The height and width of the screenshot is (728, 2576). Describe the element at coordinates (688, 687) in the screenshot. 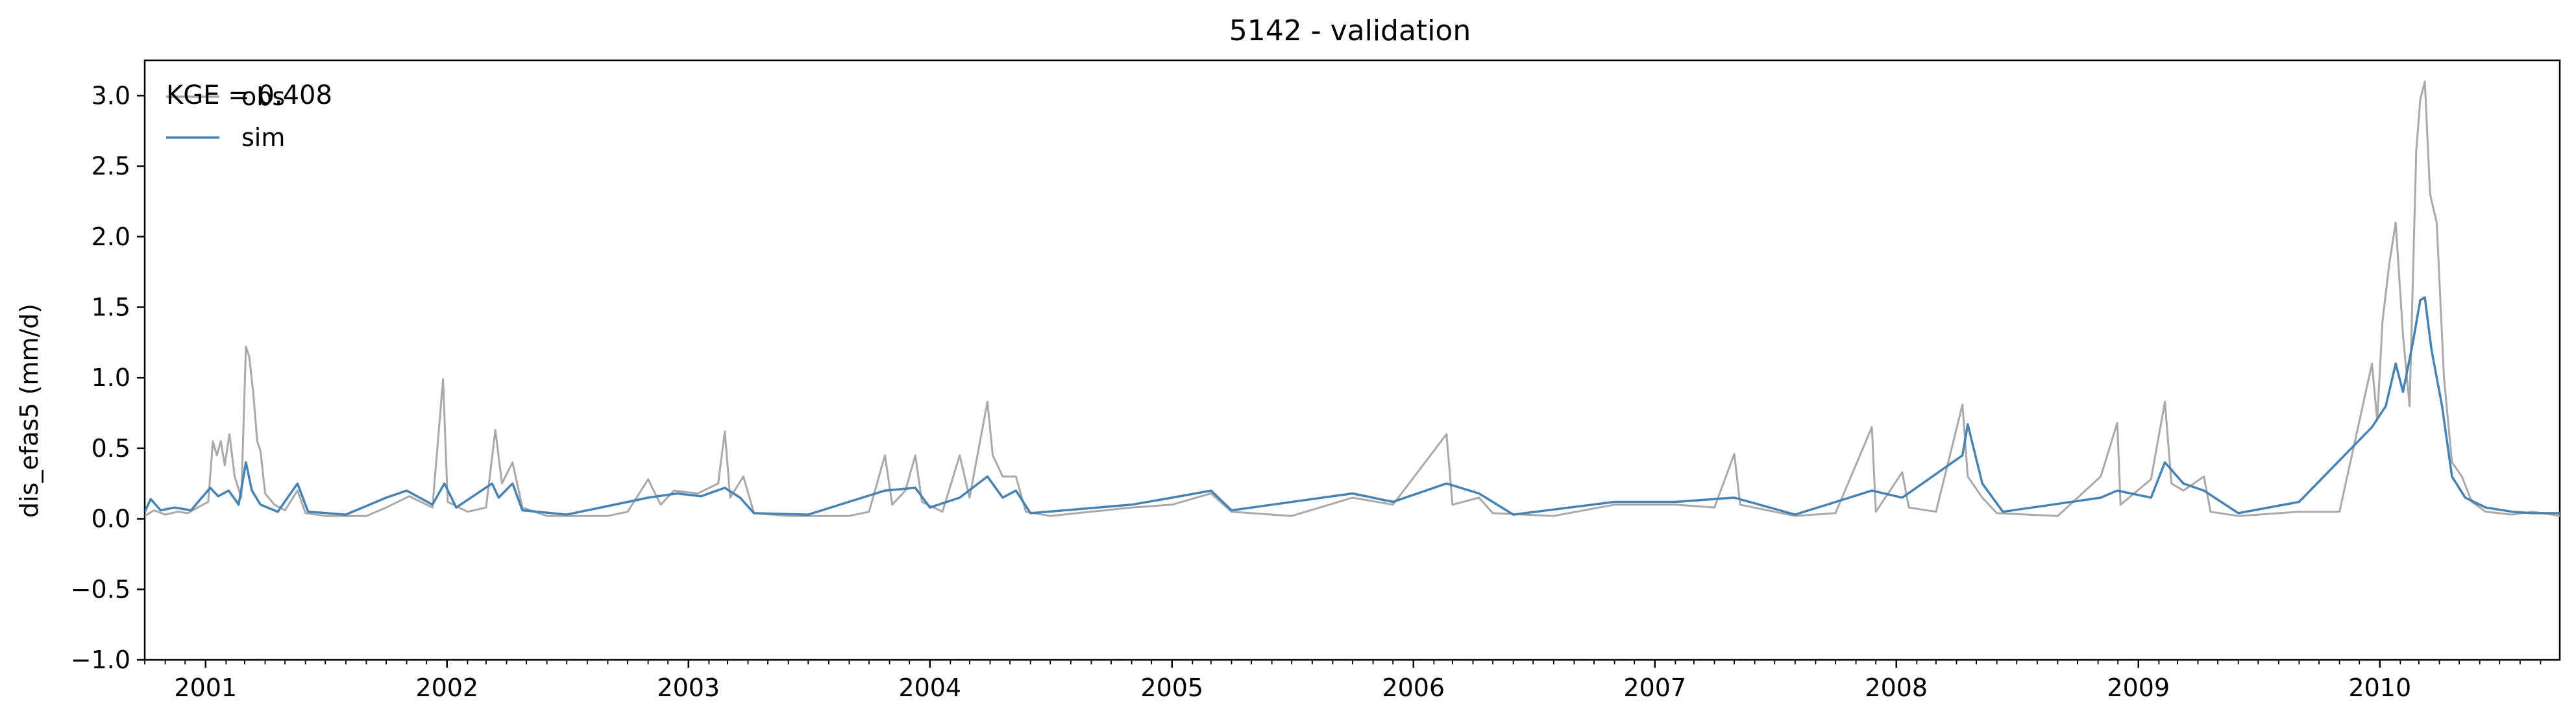

I see `x-tick-label: 2003` at that location.